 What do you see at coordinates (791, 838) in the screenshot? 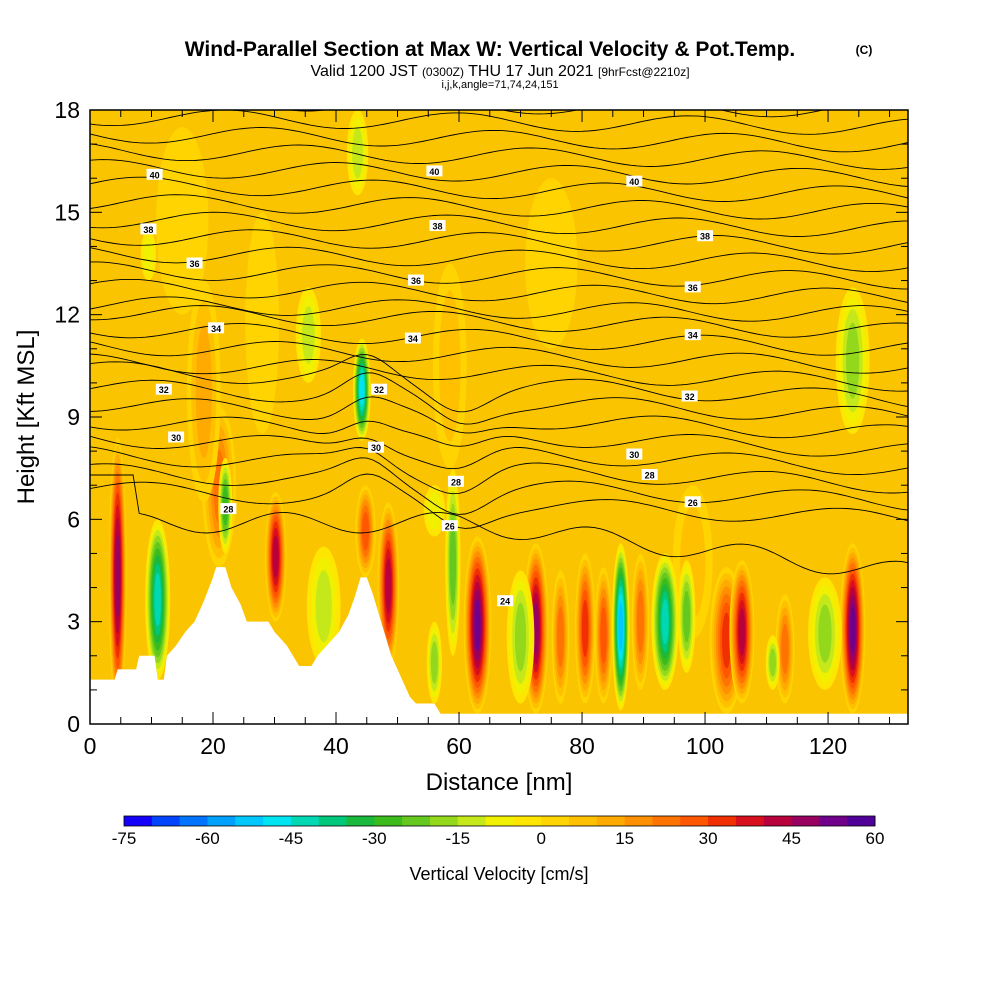
I see `colorbar-tick-label: 45` at bounding box center [791, 838].